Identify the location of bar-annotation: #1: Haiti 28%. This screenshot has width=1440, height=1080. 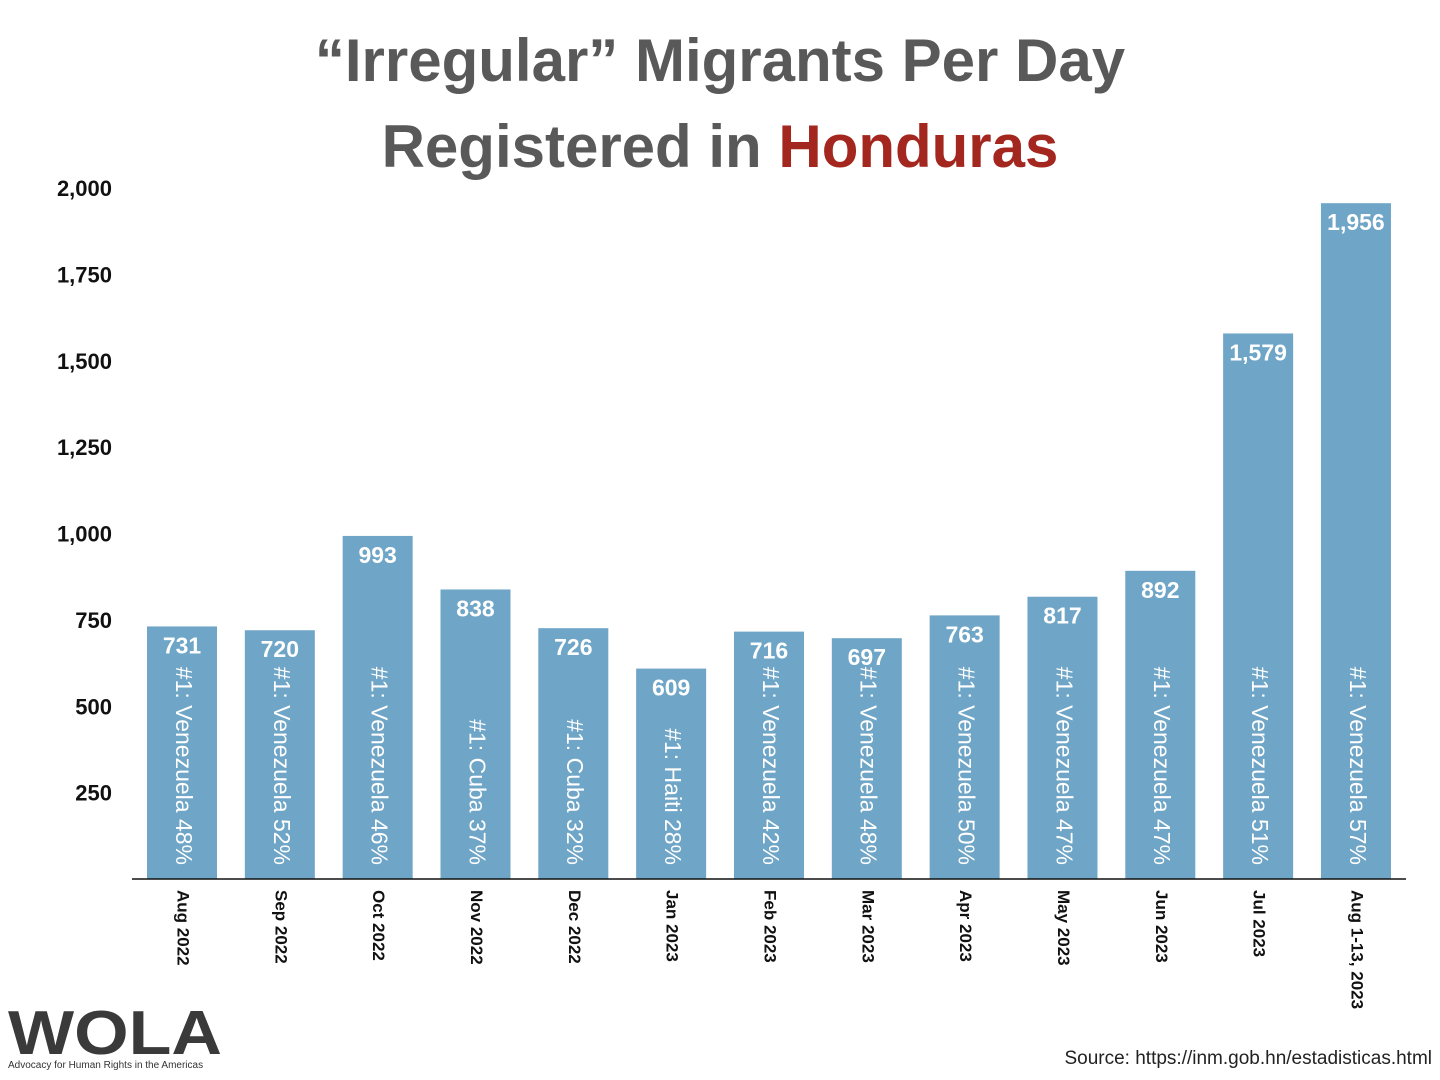
(673, 796).